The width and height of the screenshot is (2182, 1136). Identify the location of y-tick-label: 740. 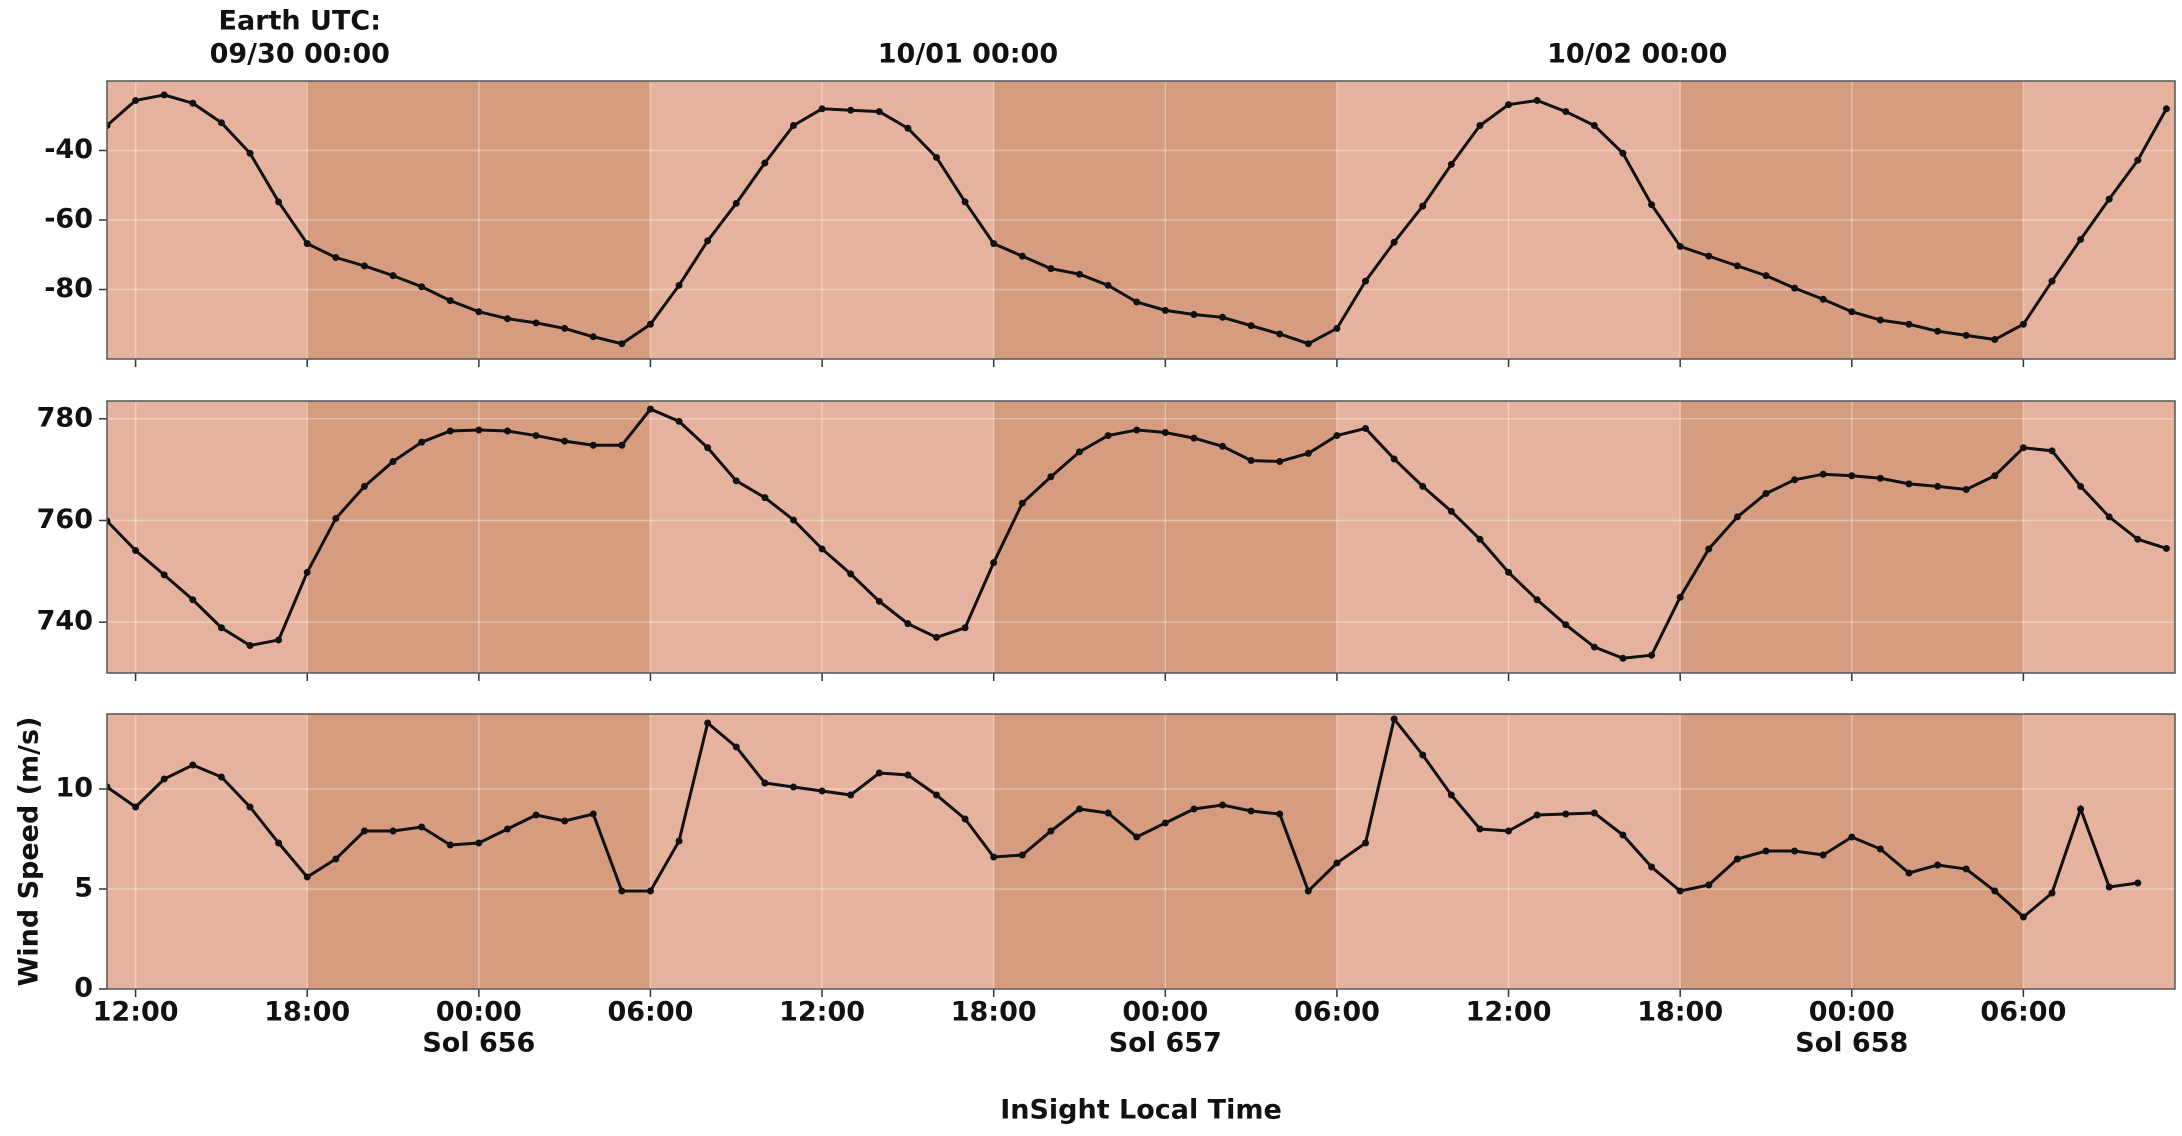
(65, 621).